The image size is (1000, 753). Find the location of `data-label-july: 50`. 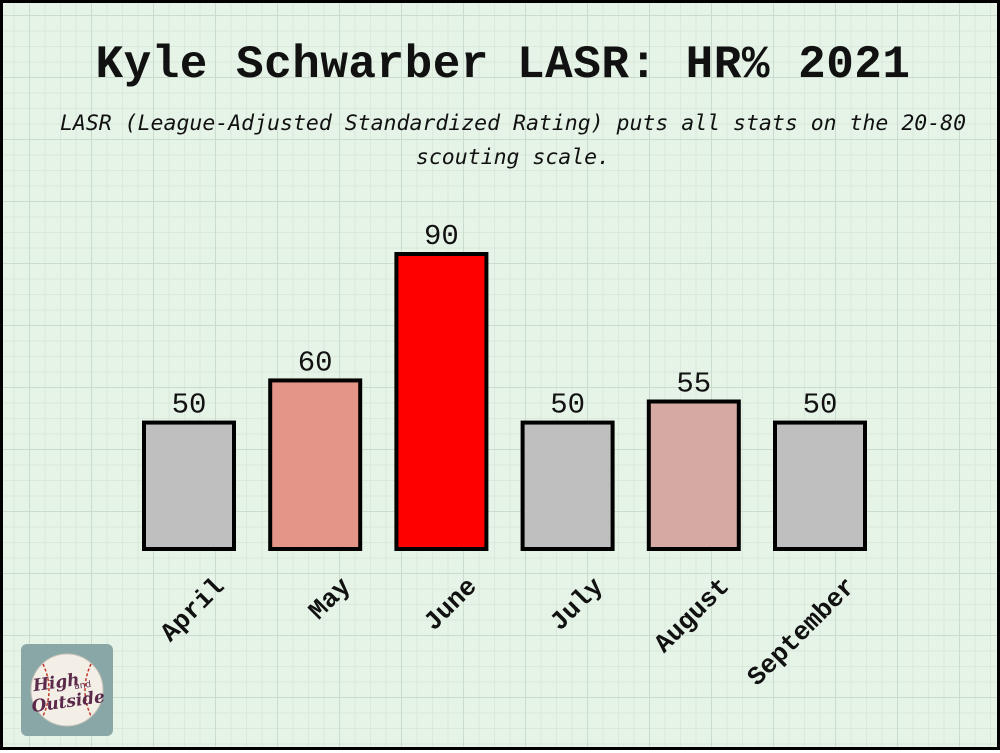

data-label-july: 50 is located at coordinates (567, 405).